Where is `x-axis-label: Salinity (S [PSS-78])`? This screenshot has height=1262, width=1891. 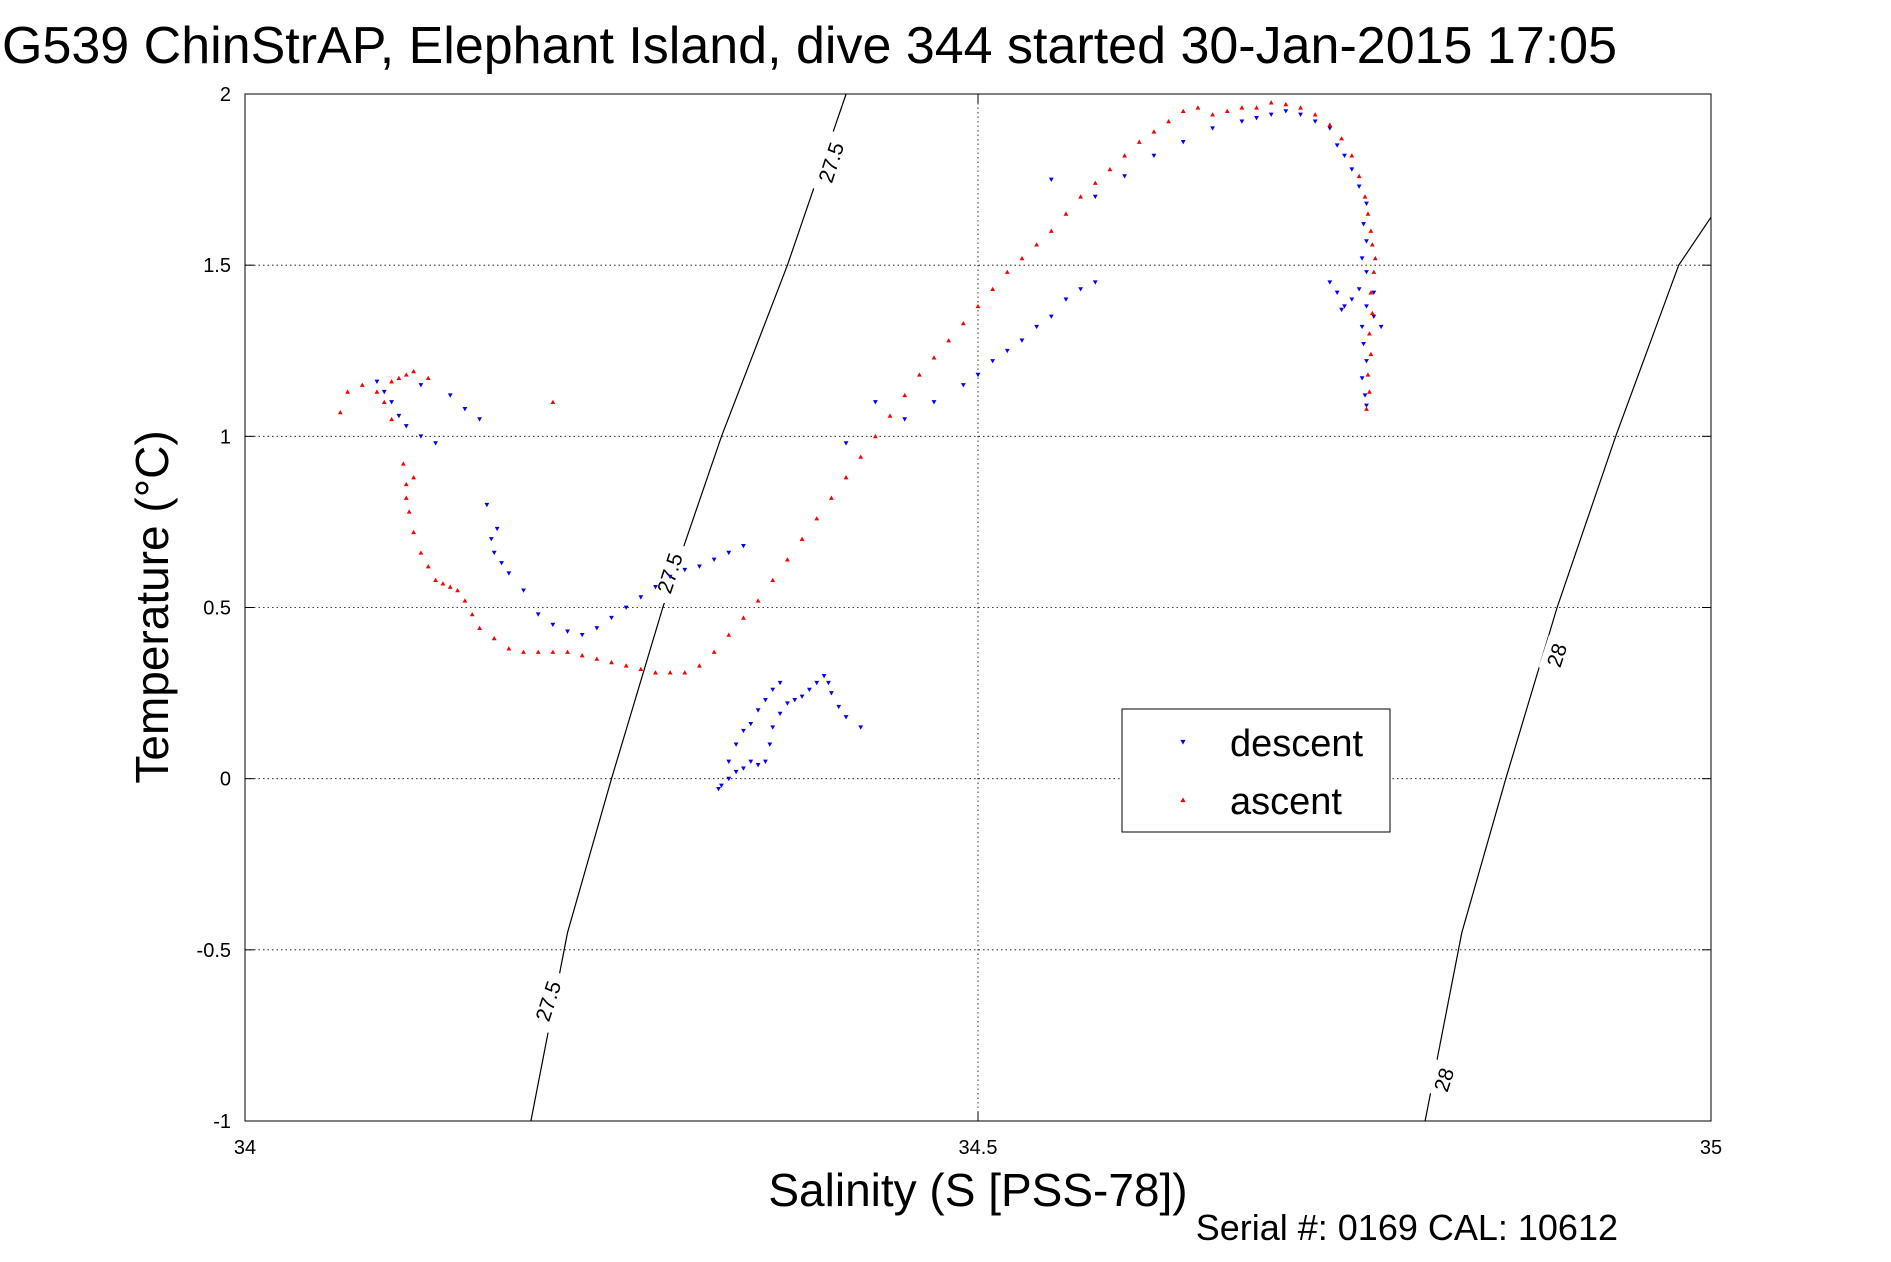 x-axis-label: Salinity (S [PSS-78]) is located at coordinates (977, 1190).